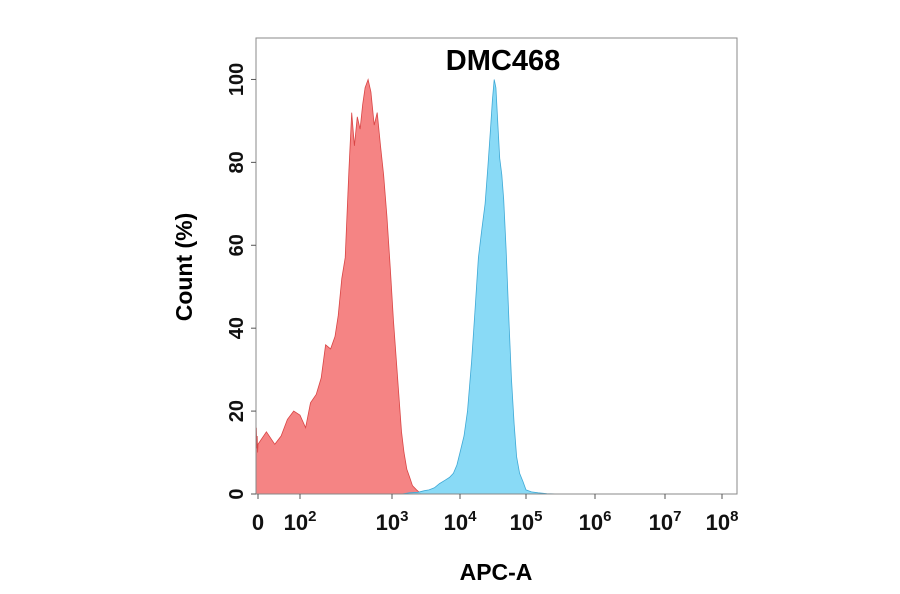 Image resolution: width=900 pixels, height=594 pixels. I want to click on y-tick-label: 80, so click(237, 162).